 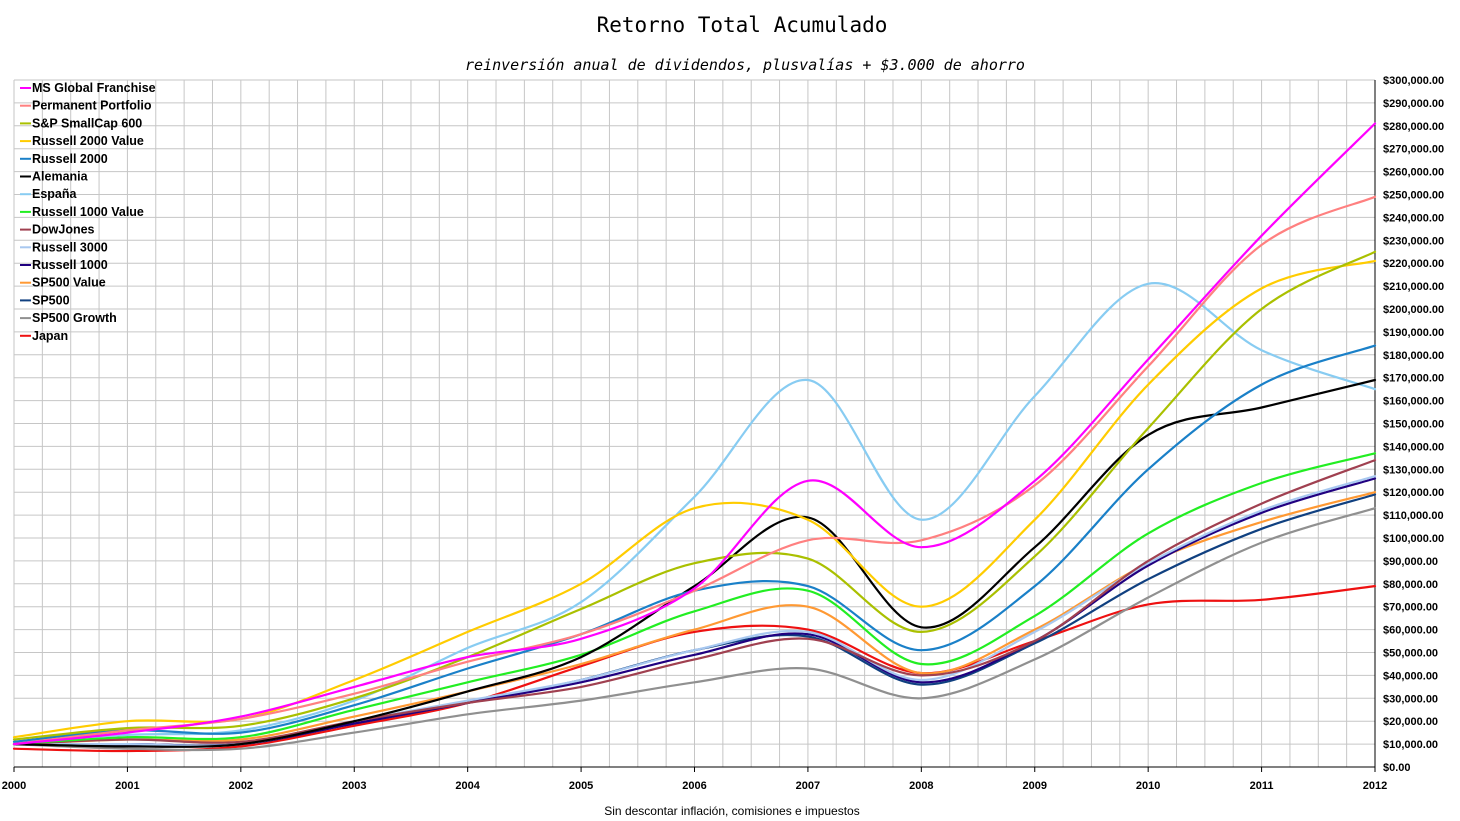 What do you see at coordinates (921, 786) in the screenshot?
I see `x-tick-label: 2008` at bounding box center [921, 786].